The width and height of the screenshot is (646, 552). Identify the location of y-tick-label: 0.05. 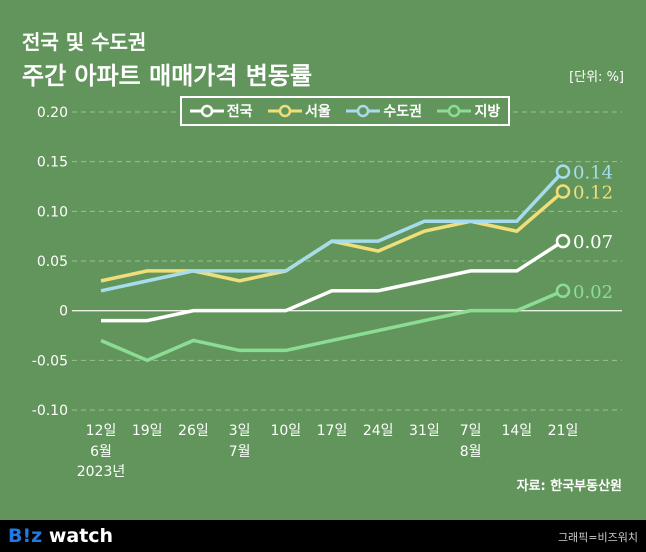
(52, 262).